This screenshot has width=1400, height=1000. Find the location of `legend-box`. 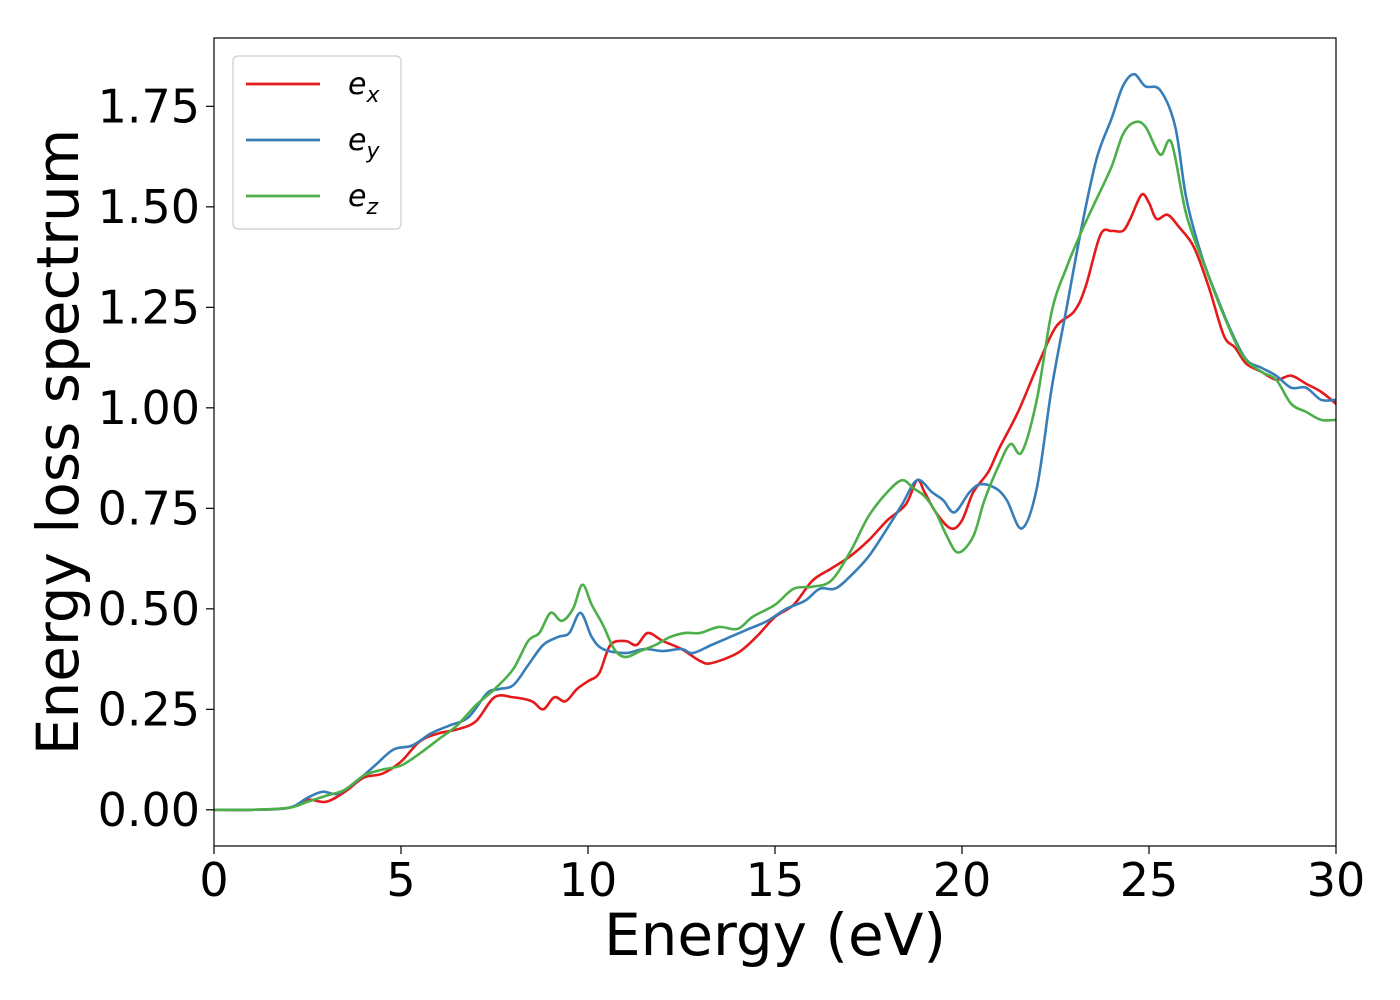

legend-box is located at coordinates (317, 142).